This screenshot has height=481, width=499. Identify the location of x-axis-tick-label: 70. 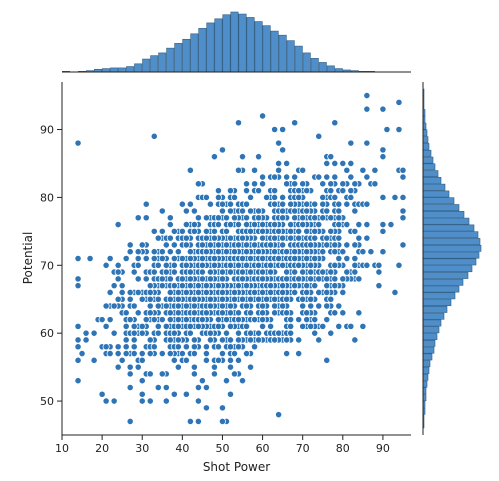
(303, 448).